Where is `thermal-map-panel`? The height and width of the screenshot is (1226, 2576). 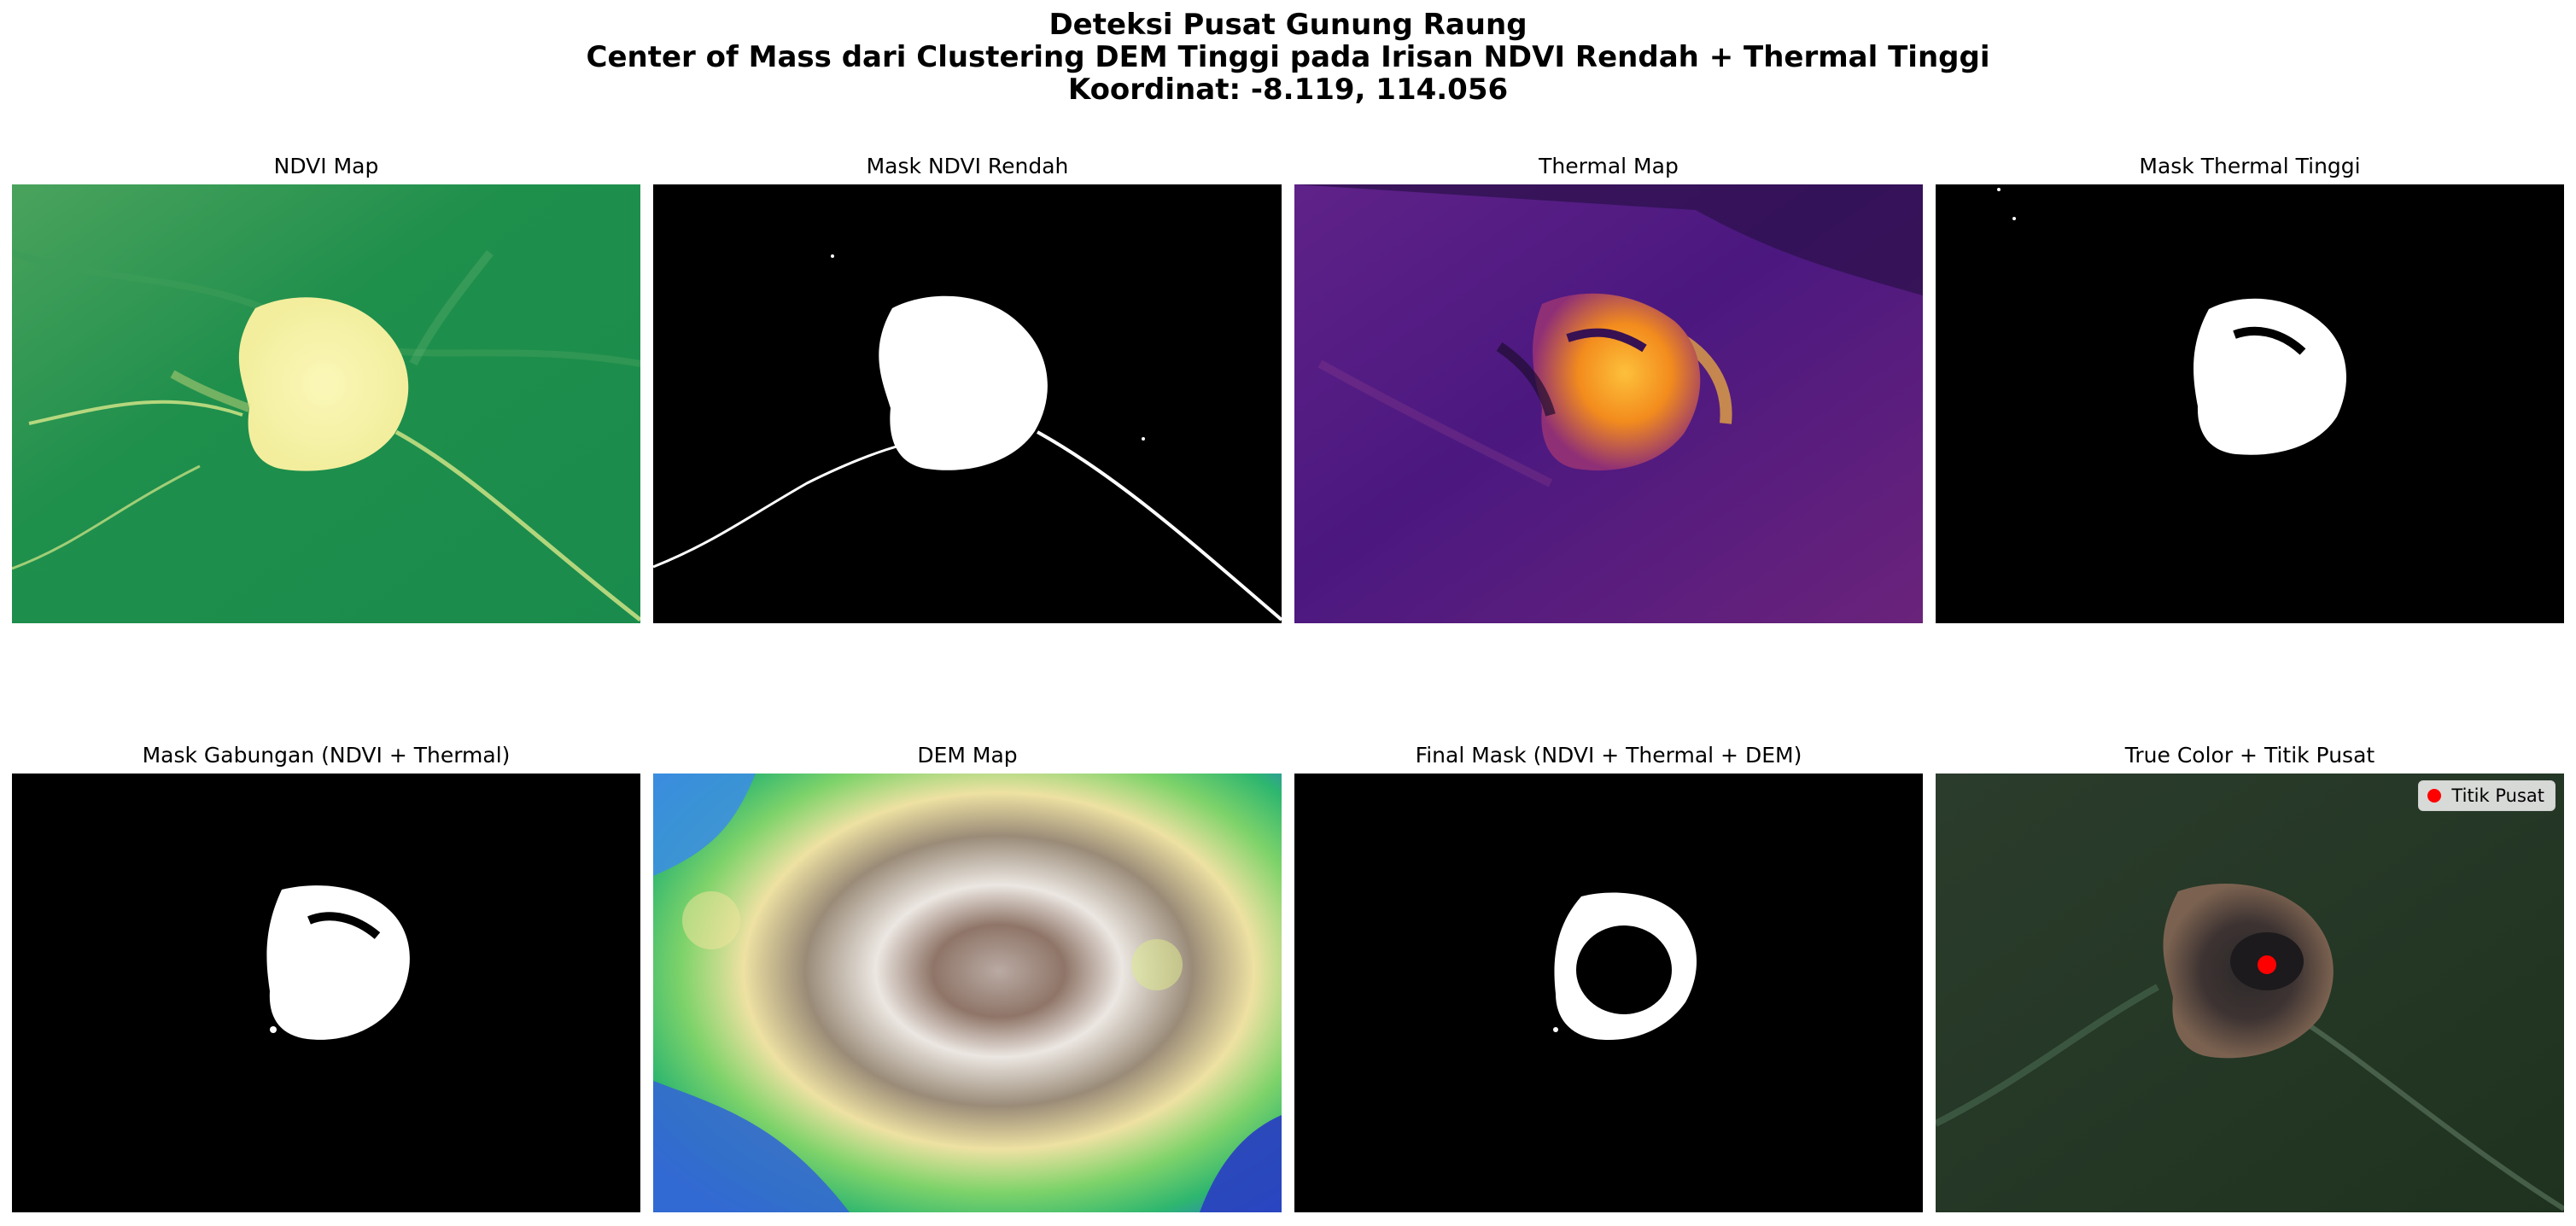 thermal-map-panel is located at coordinates (1608, 403).